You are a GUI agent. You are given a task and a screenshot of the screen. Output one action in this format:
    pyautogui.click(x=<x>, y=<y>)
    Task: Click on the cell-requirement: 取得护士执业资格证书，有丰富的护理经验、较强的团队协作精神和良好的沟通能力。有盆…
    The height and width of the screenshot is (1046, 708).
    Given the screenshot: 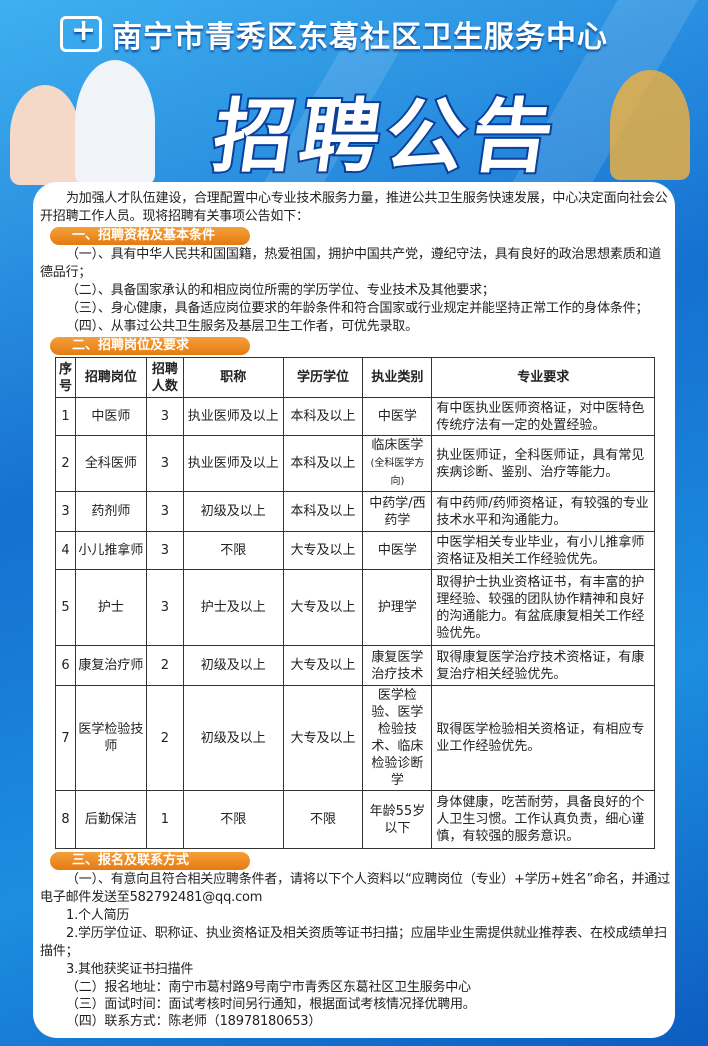 What is the action you would take?
    pyautogui.click(x=543, y=607)
    